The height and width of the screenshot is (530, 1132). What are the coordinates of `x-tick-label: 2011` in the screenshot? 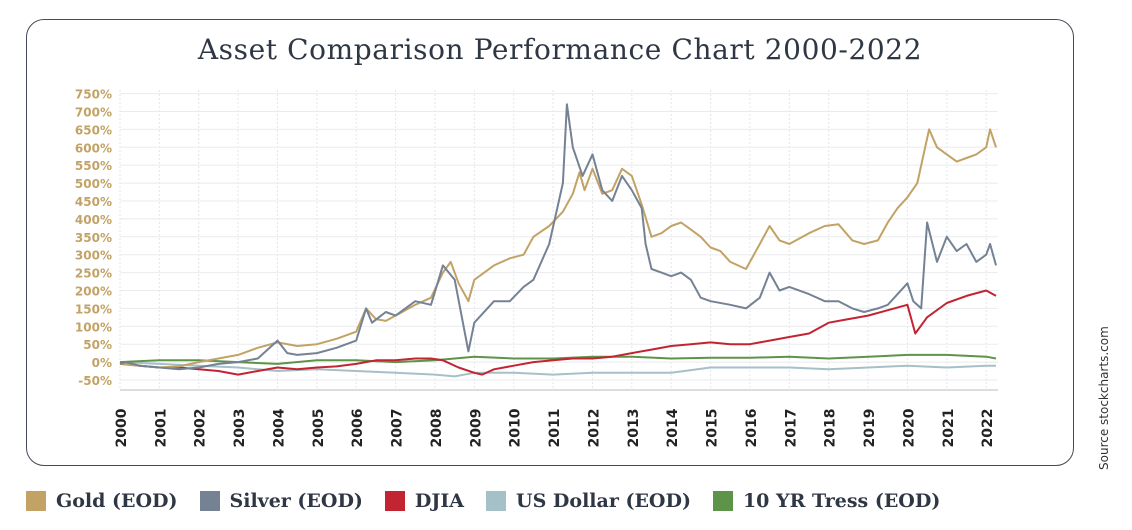 It's located at (555, 428).